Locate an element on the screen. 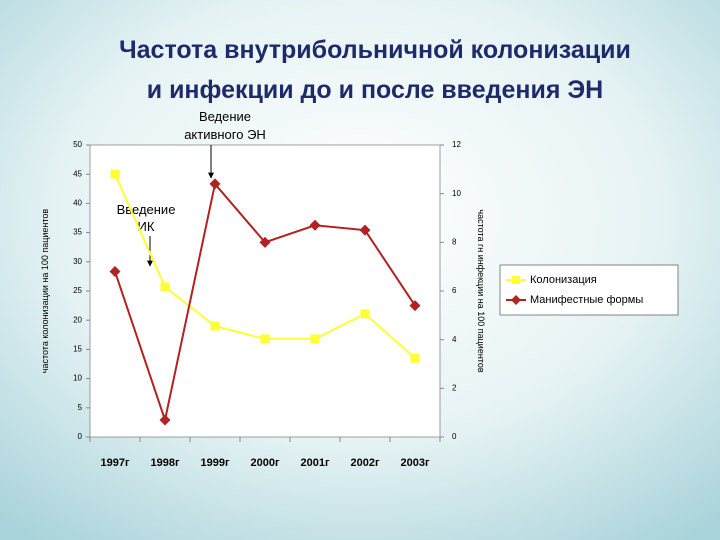 The height and width of the screenshot is (540, 720). legend-label: Колонизация is located at coordinates (563, 280).